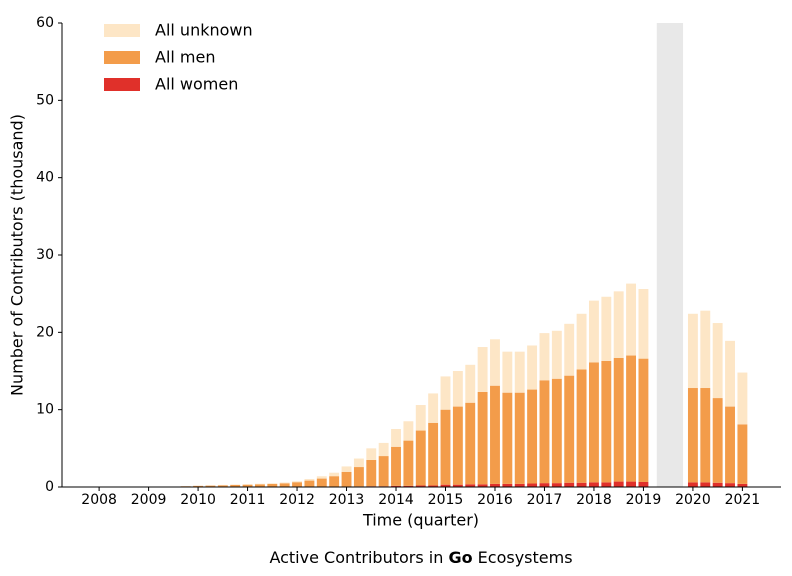  I want to click on x-tick-label: 2020, so click(693, 500).